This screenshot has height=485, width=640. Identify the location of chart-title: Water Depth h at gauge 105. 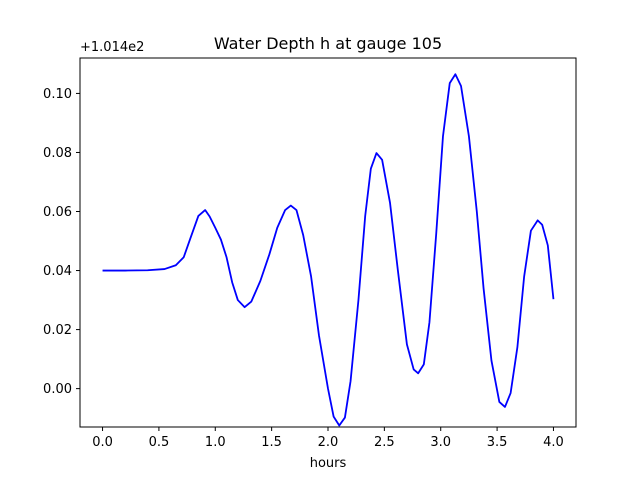
(328, 43).